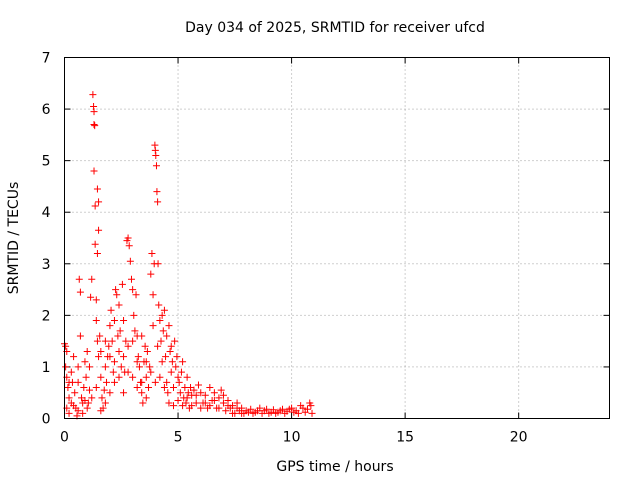  Describe the element at coordinates (46, 368) in the screenshot. I see `y-tick-label: 1` at that location.